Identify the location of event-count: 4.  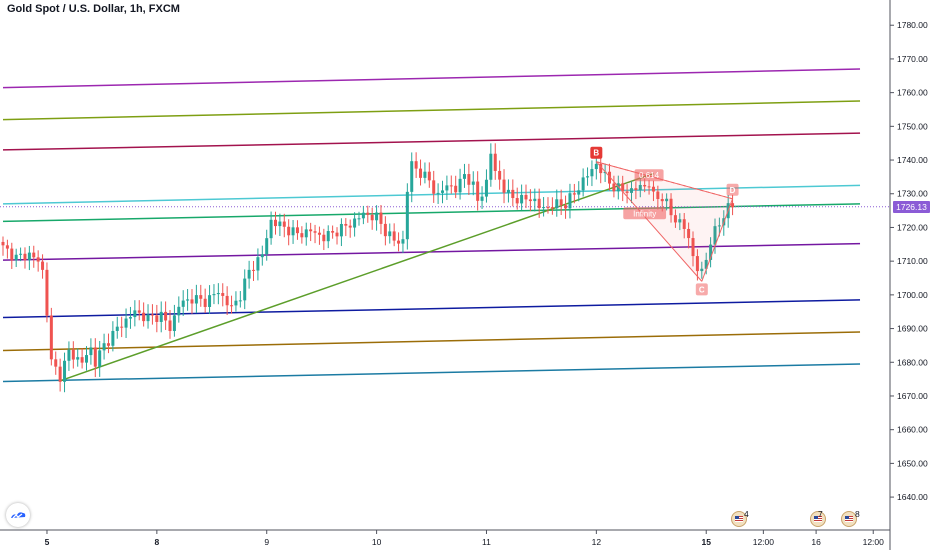
(746, 514).